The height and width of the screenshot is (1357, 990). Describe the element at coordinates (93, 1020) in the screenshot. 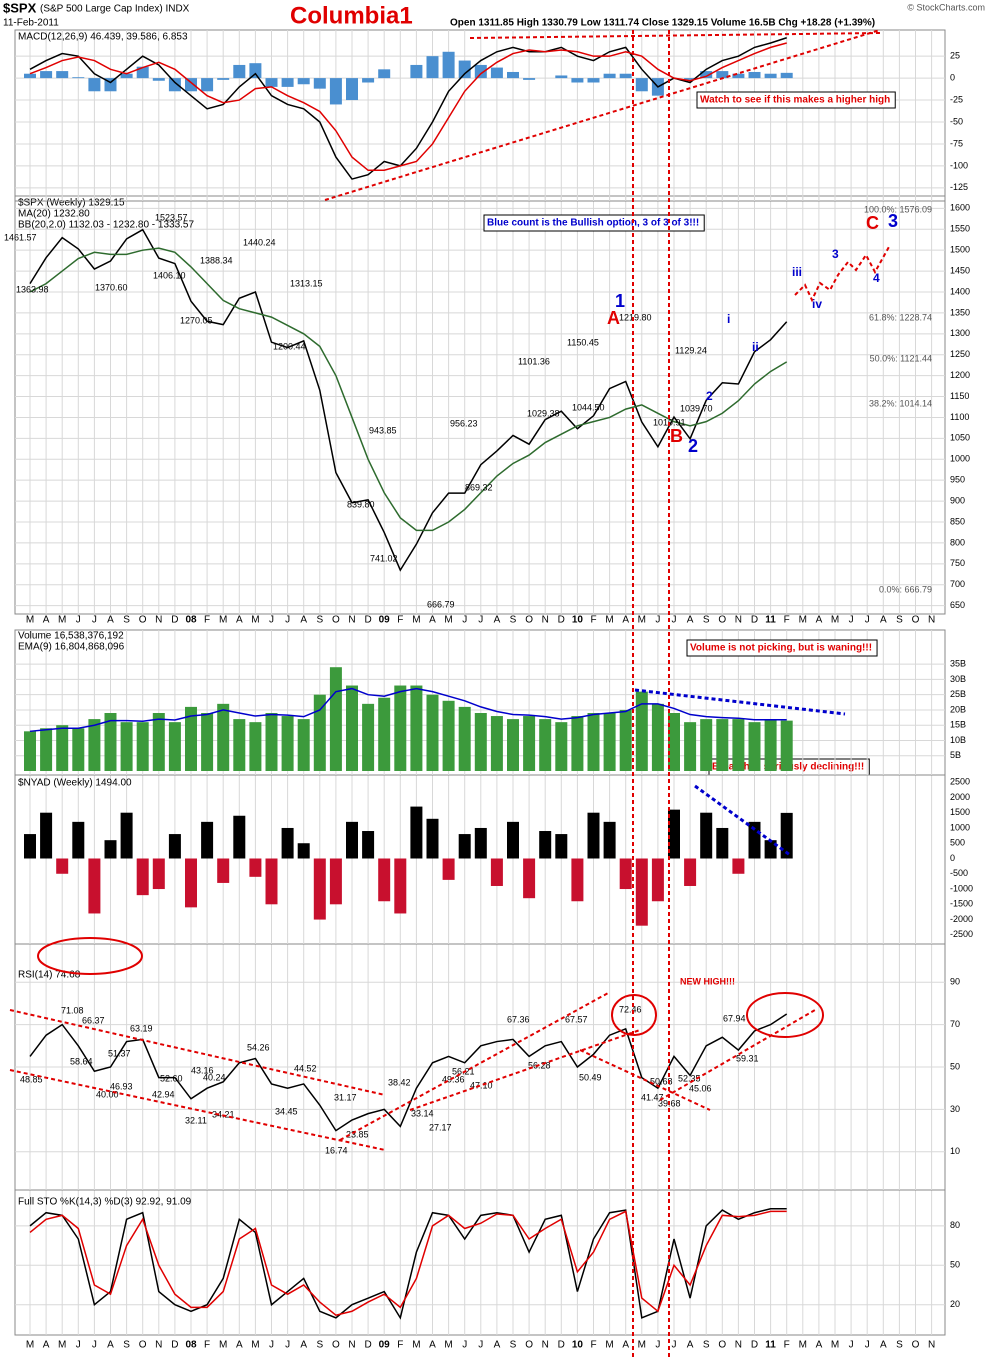

I see `annotation: 66.37` at that location.